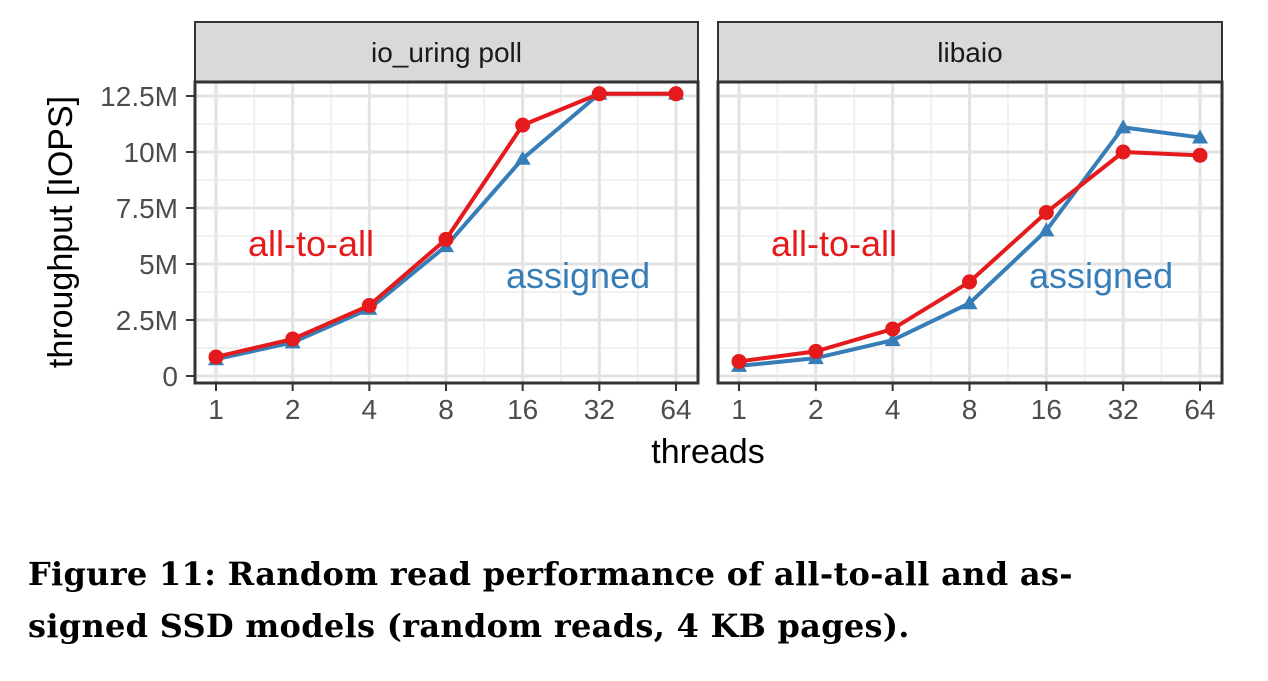 The image size is (1268, 681). Describe the element at coordinates (147, 320) in the screenshot. I see `y-tick-label: 2.5M` at that location.